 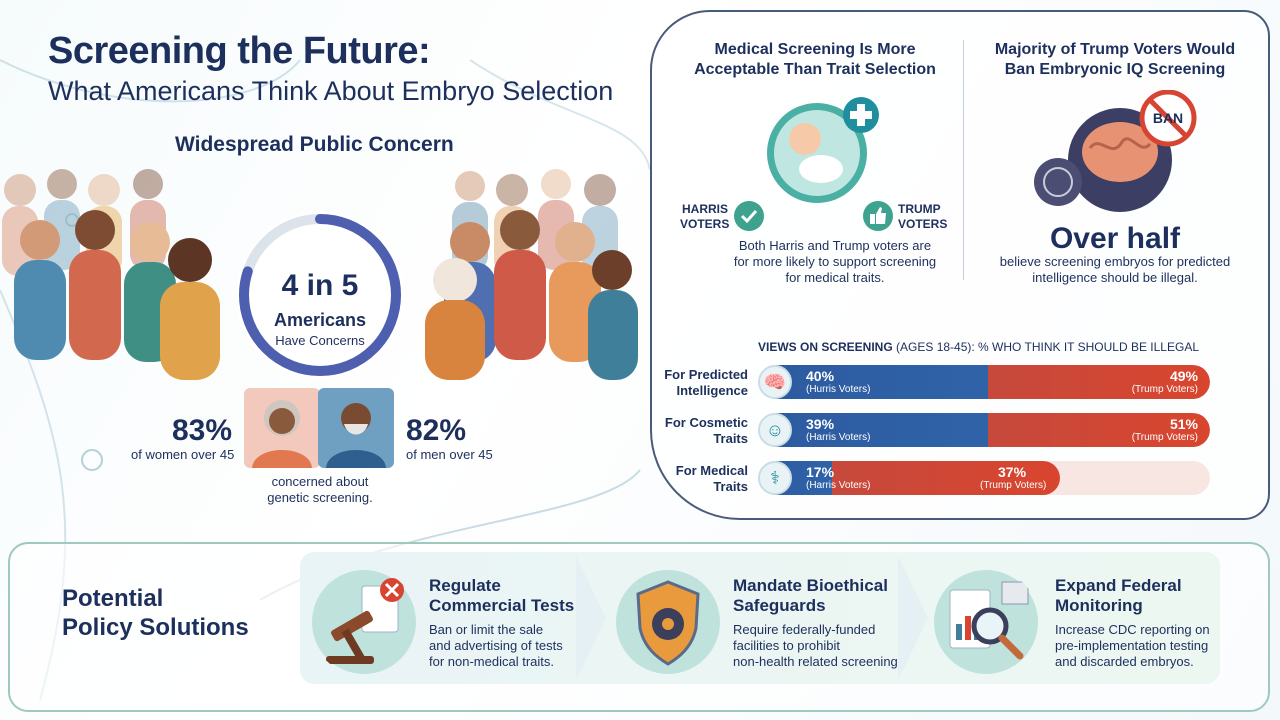 I want to click on older-man-portrait, so click(x=356, y=428).